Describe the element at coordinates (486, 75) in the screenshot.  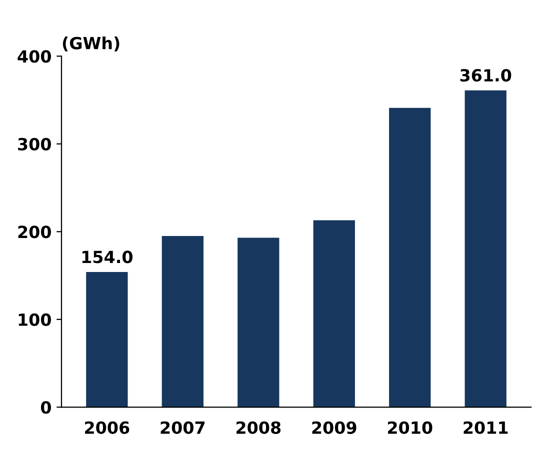
I see `data-label: 361.0` at that location.